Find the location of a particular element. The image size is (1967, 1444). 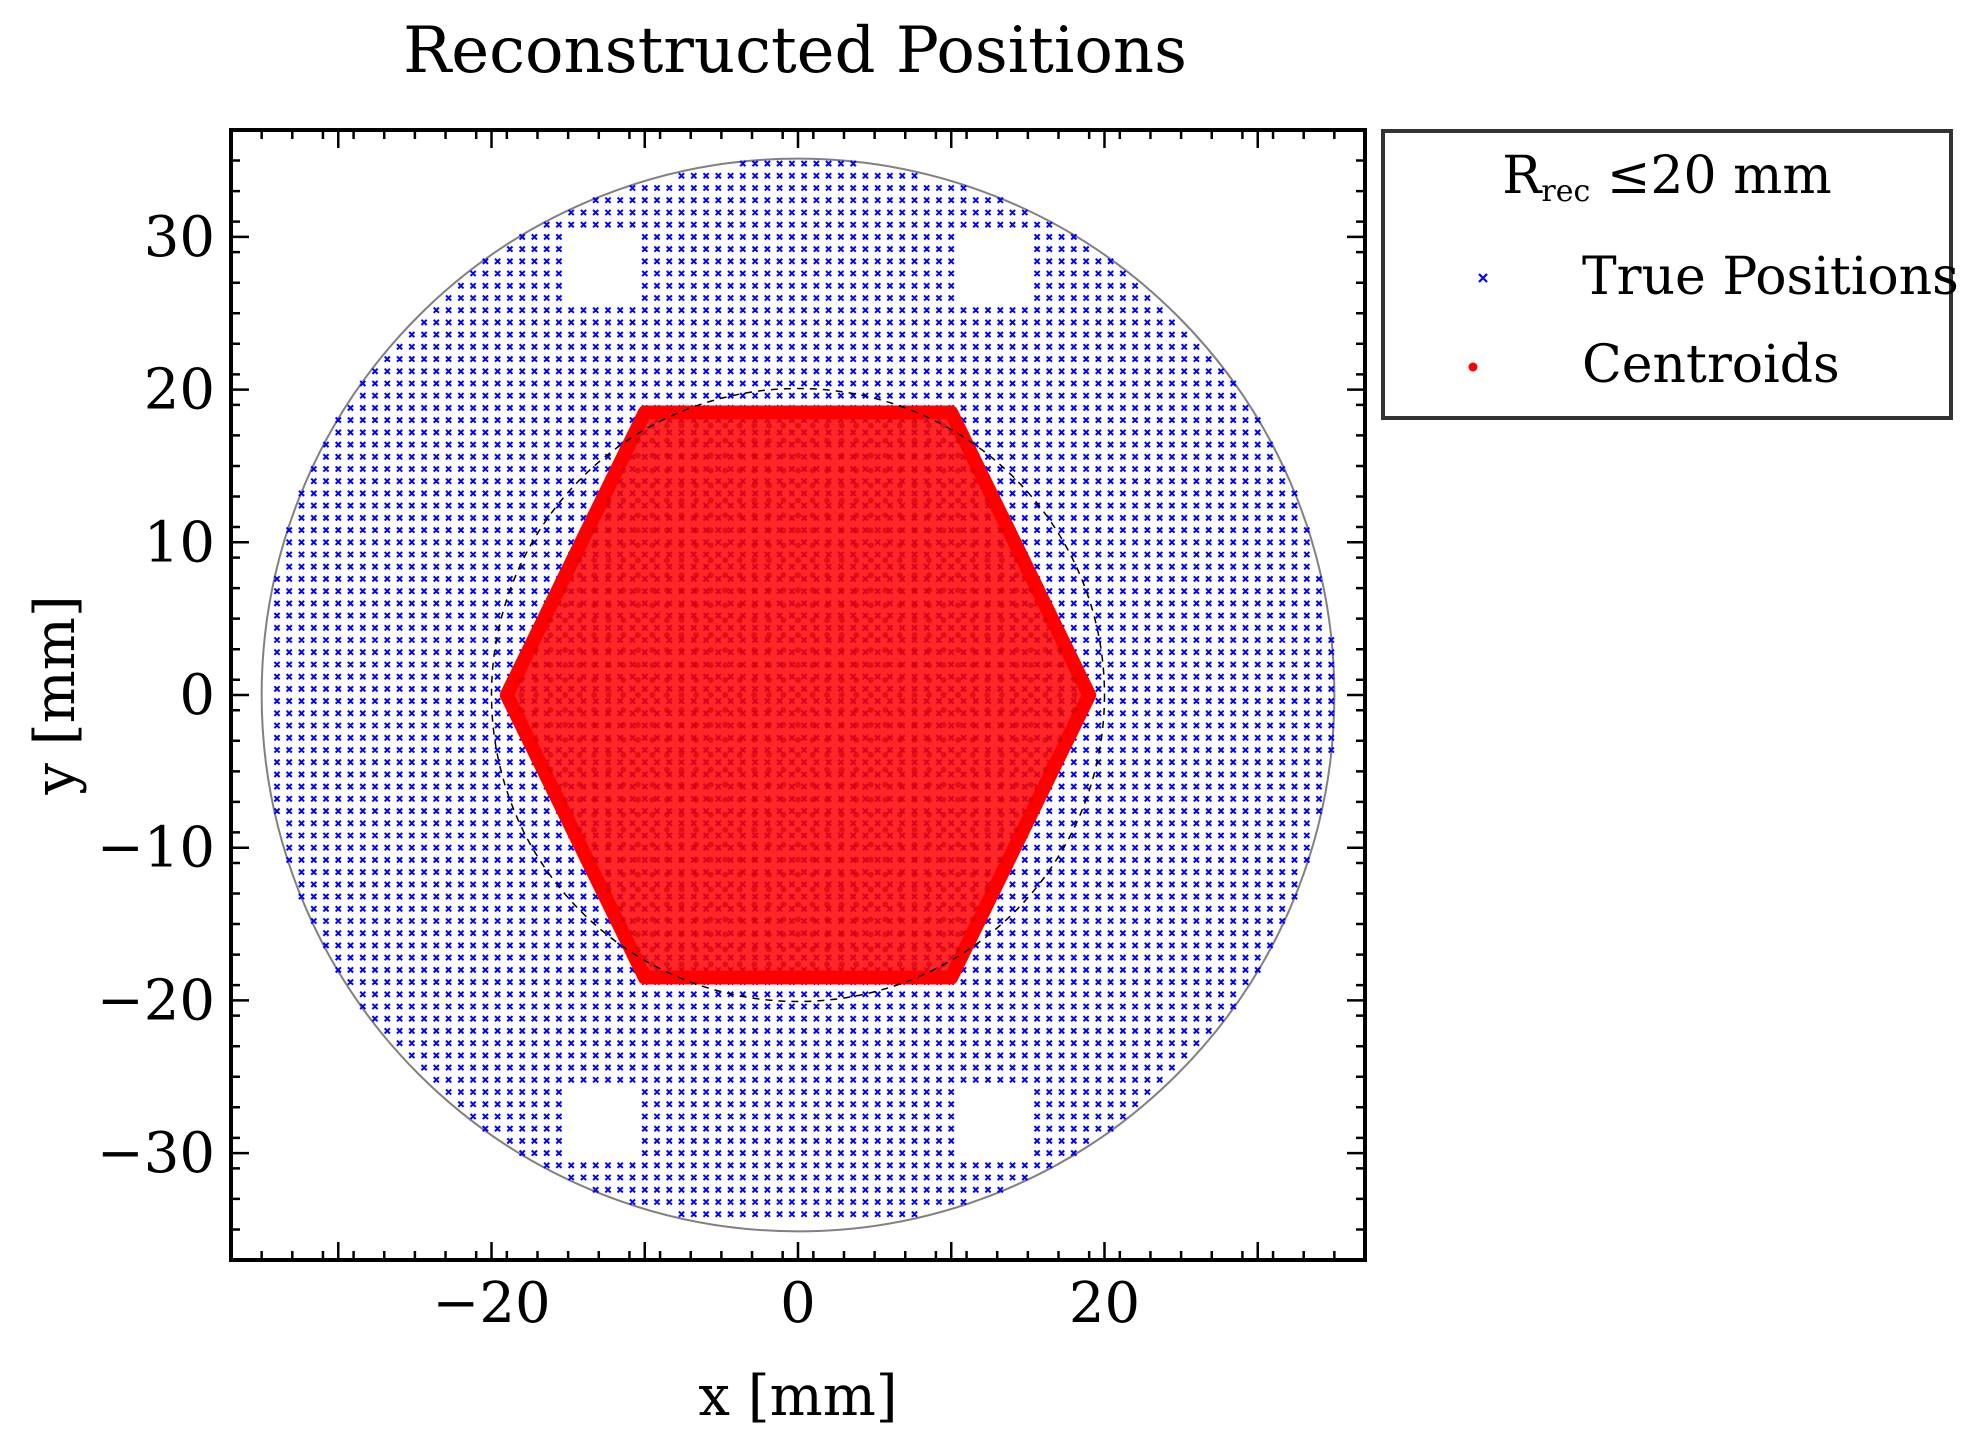

legend-marker-centroids is located at coordinates (1473, 367).